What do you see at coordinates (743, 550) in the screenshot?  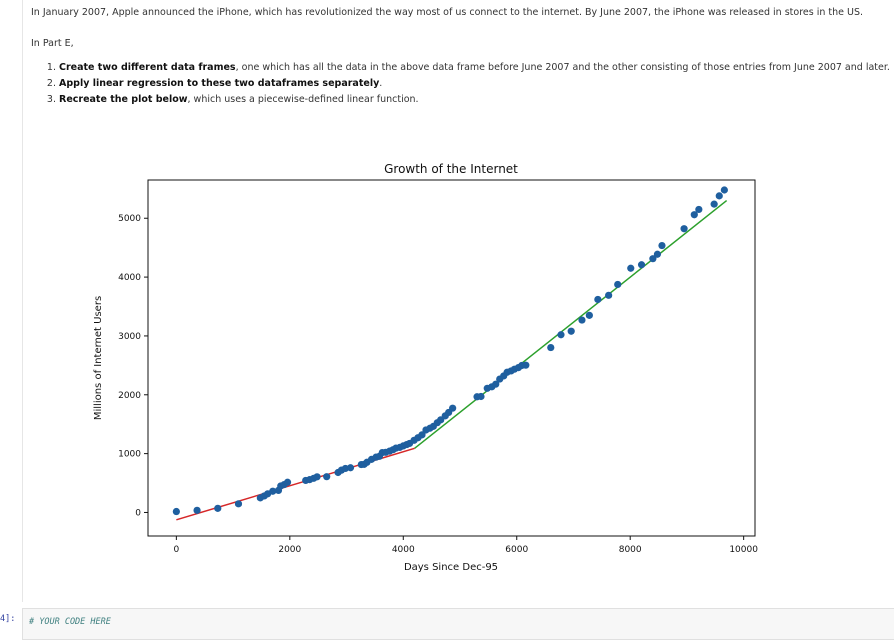 I see `x-tick-label: 10000` at bounding box center [743, 550].